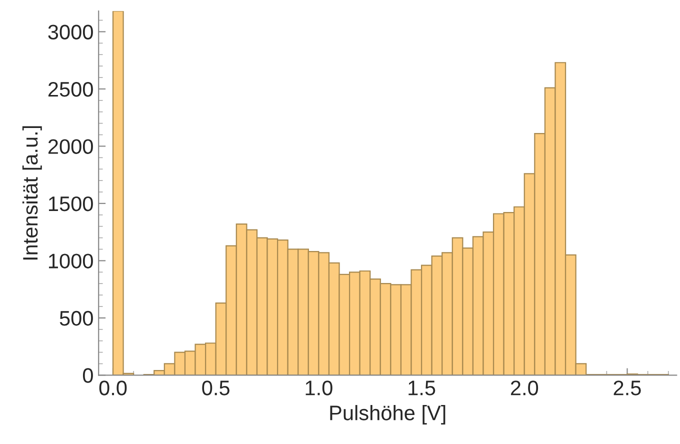 Image resolution: width=680 pixels, height=444 pixels. Describe the element at coordinates (70, 89) in the screenshot. I see `y-tick-label: 2500` at that location.